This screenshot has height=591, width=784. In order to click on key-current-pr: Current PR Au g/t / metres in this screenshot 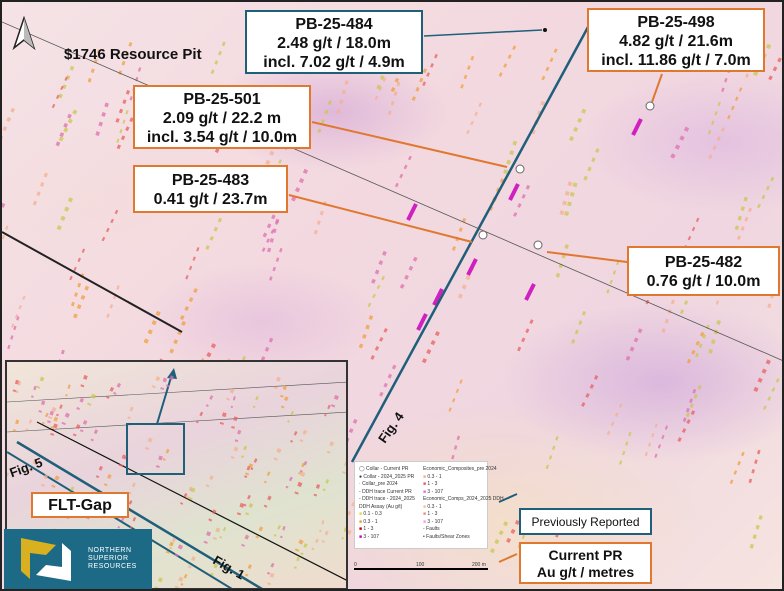, I will do `click(585, 563)`.